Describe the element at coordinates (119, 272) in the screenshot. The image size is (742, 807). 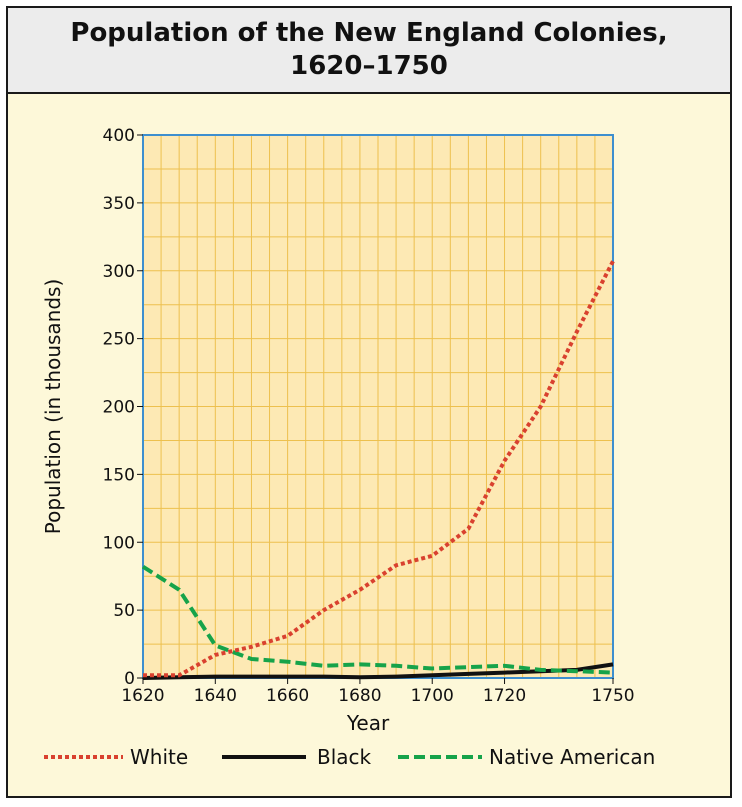
I see `y-tick-label: 300` at that location.